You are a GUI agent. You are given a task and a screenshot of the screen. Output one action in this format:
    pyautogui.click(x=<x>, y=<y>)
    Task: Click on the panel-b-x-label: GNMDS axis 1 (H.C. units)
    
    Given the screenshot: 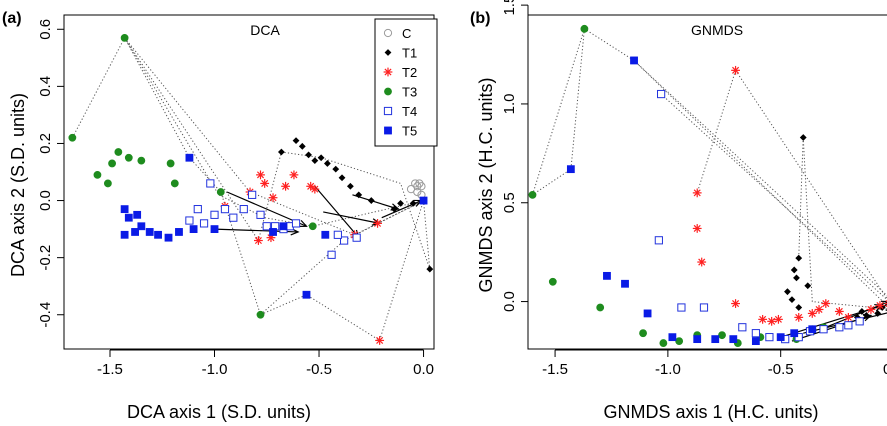 What is the action you would take?
    pyautogui.click(x=710, y=412)
    